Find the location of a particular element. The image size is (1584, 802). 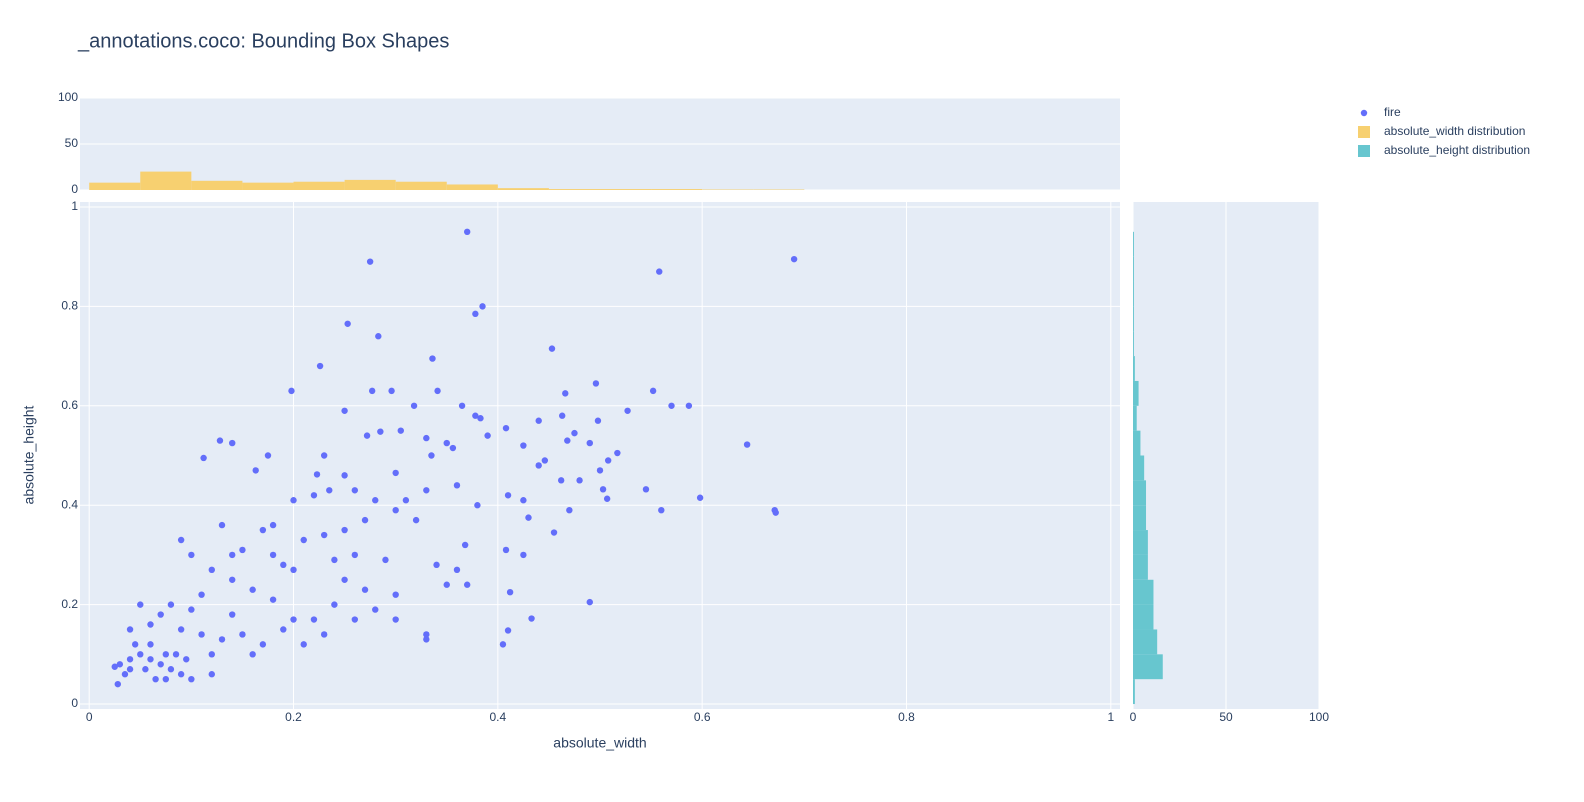

y-tick-label: 1 is located at coordinates (74, 206).